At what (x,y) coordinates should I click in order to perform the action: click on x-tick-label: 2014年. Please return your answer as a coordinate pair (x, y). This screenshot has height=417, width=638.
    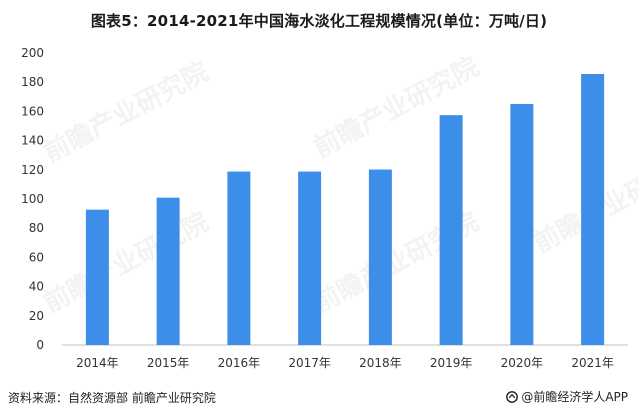
    Looking at the image, I should click on (97, 363).